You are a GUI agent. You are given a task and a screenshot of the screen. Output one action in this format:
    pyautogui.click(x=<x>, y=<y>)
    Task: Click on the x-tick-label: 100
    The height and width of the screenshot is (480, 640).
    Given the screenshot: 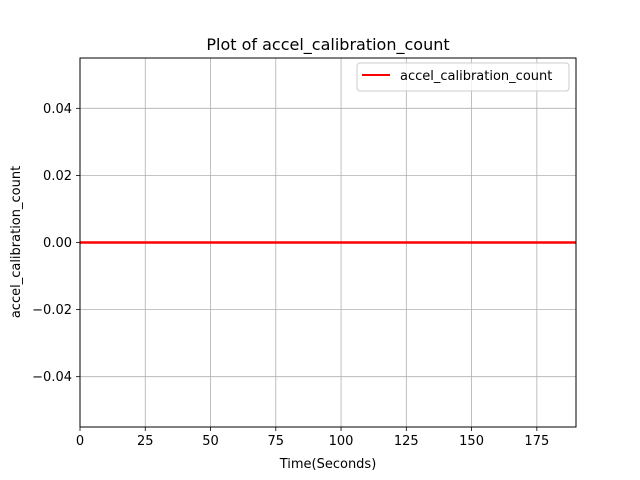 What is the action you would take?
    pyautogui.click(x=341, y=441)
    